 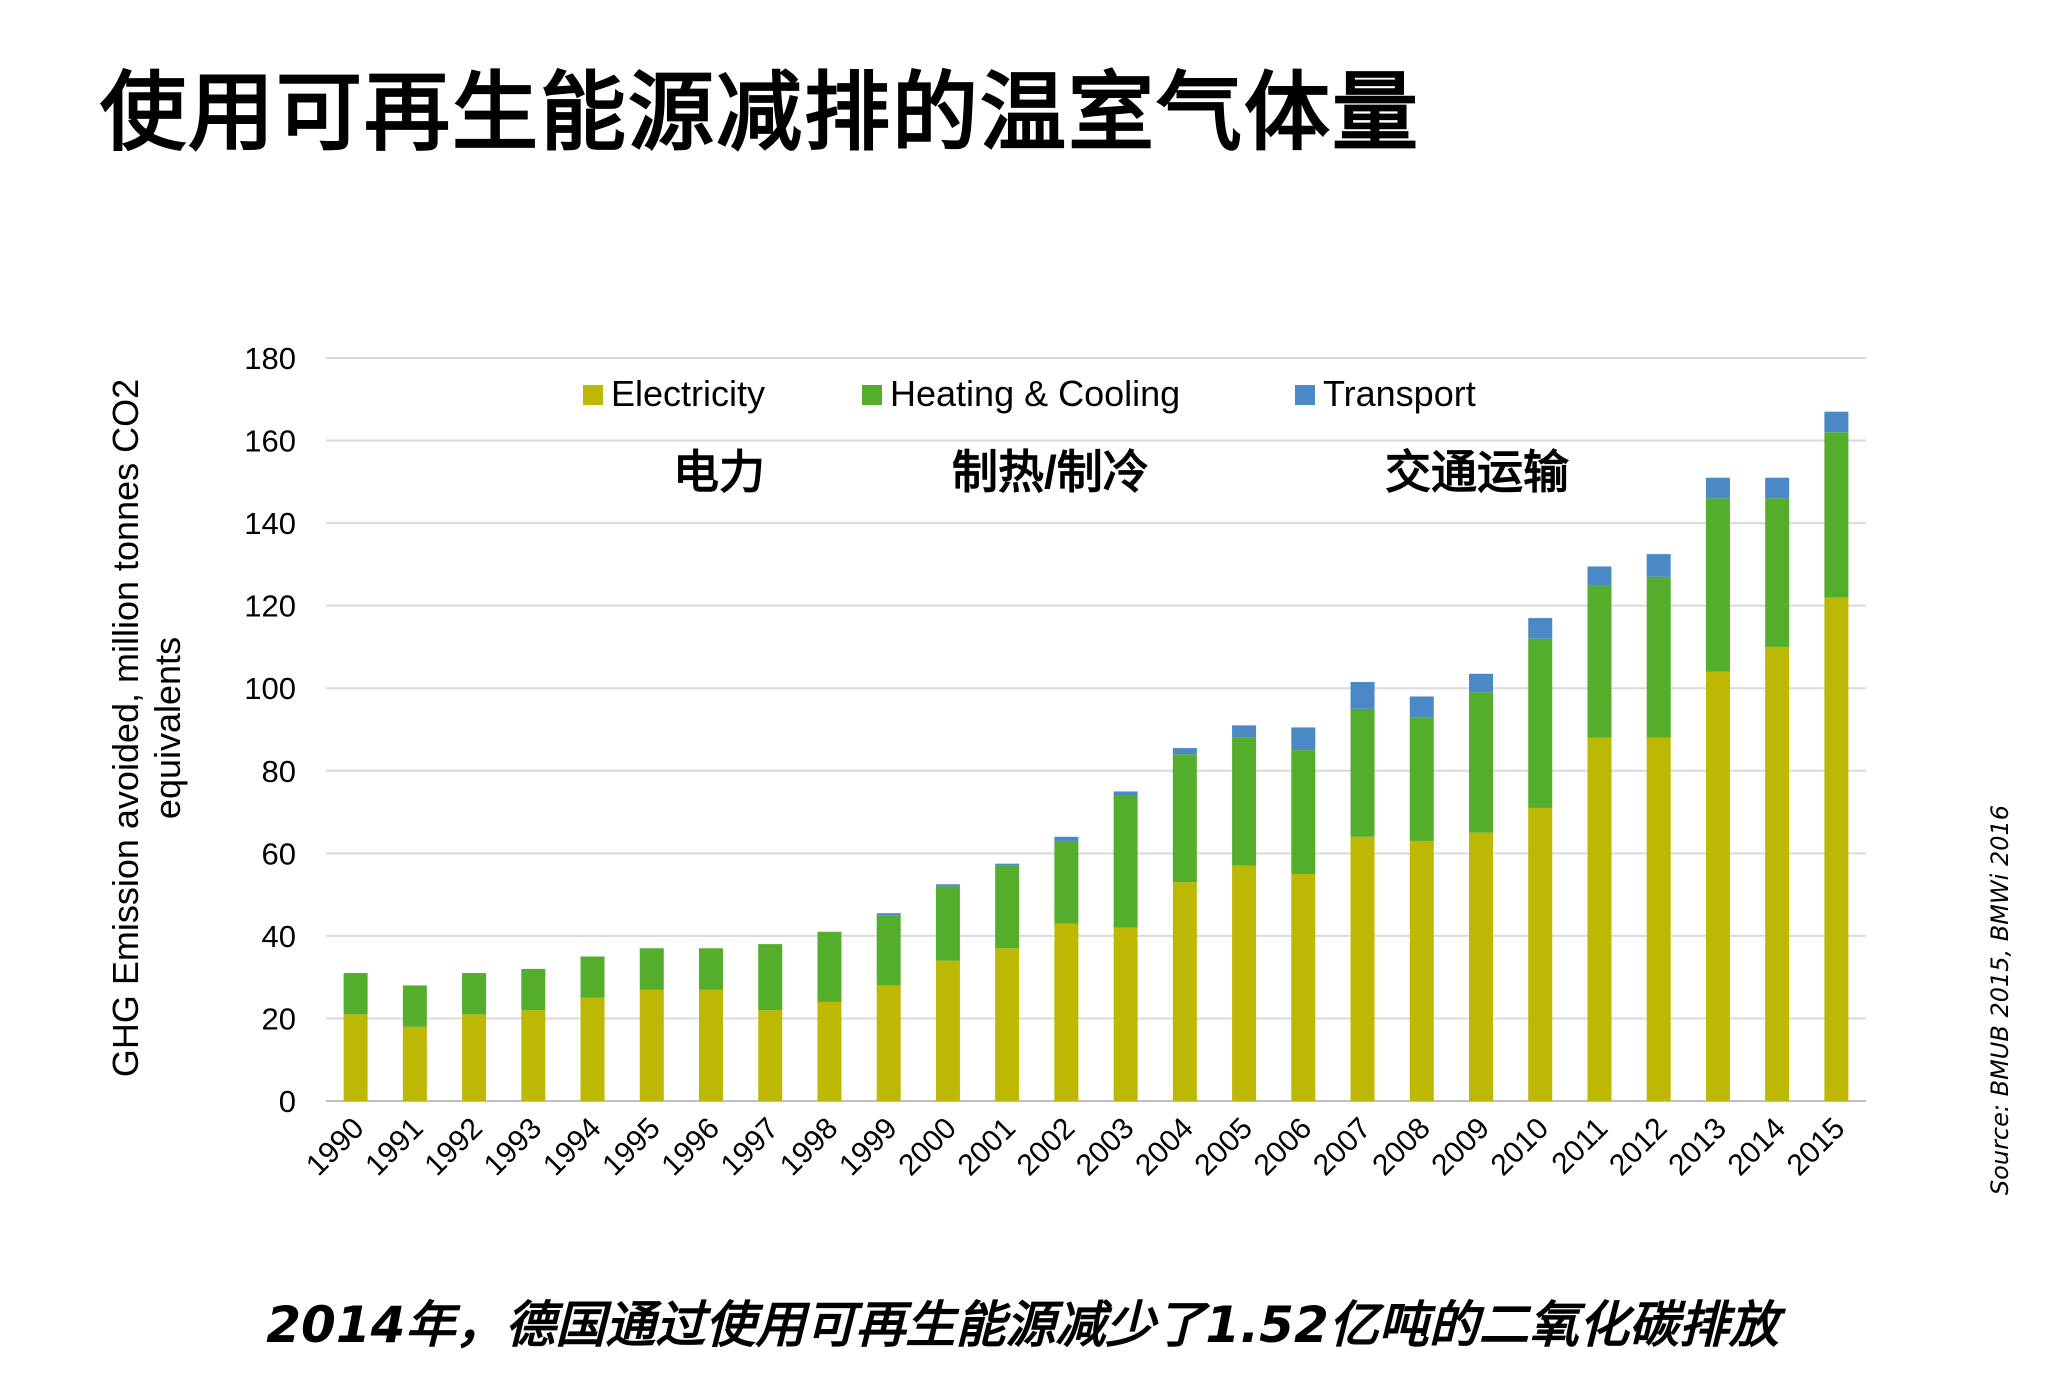 I want to click on y-tick-label: 180, so click(x=270, y=358).